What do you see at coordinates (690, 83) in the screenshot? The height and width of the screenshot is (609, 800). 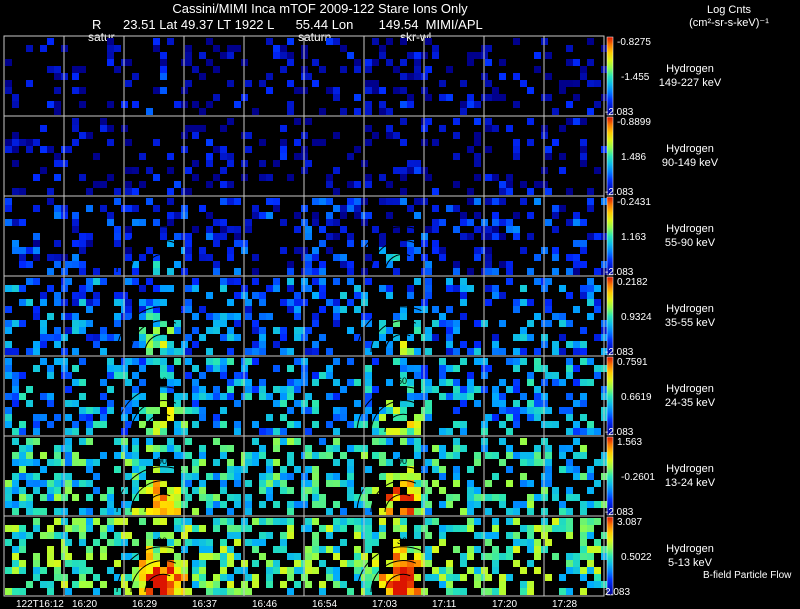 I see `energy-label: 149-227 keV` at bounding box center [690, 83].